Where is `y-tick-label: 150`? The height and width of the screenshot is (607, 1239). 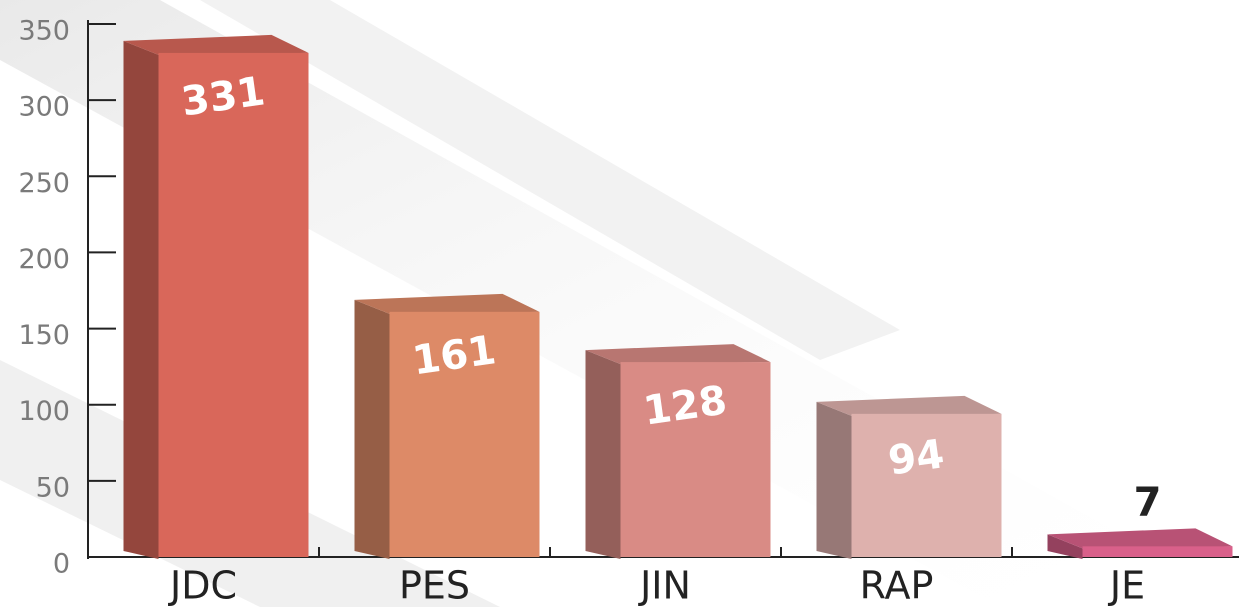 y-tick-label: 150 is located at coordinates (44, 335).